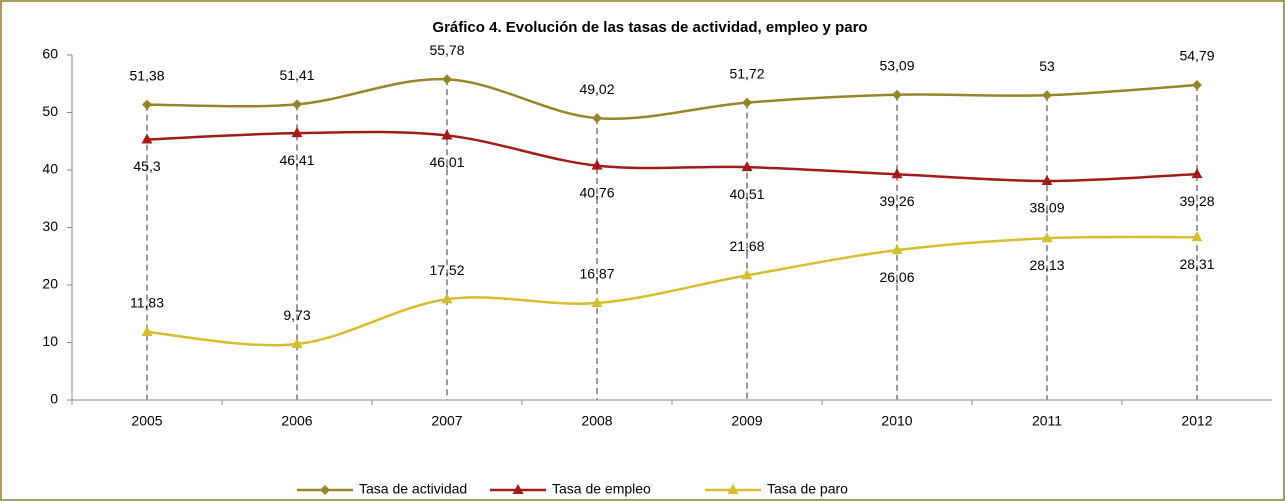 This screenshot has height=501, width=1285. What do you see at coordinates (146, 75) in the screenshot?
I see `data-label: 51,38` at bounding box center [146, 75].